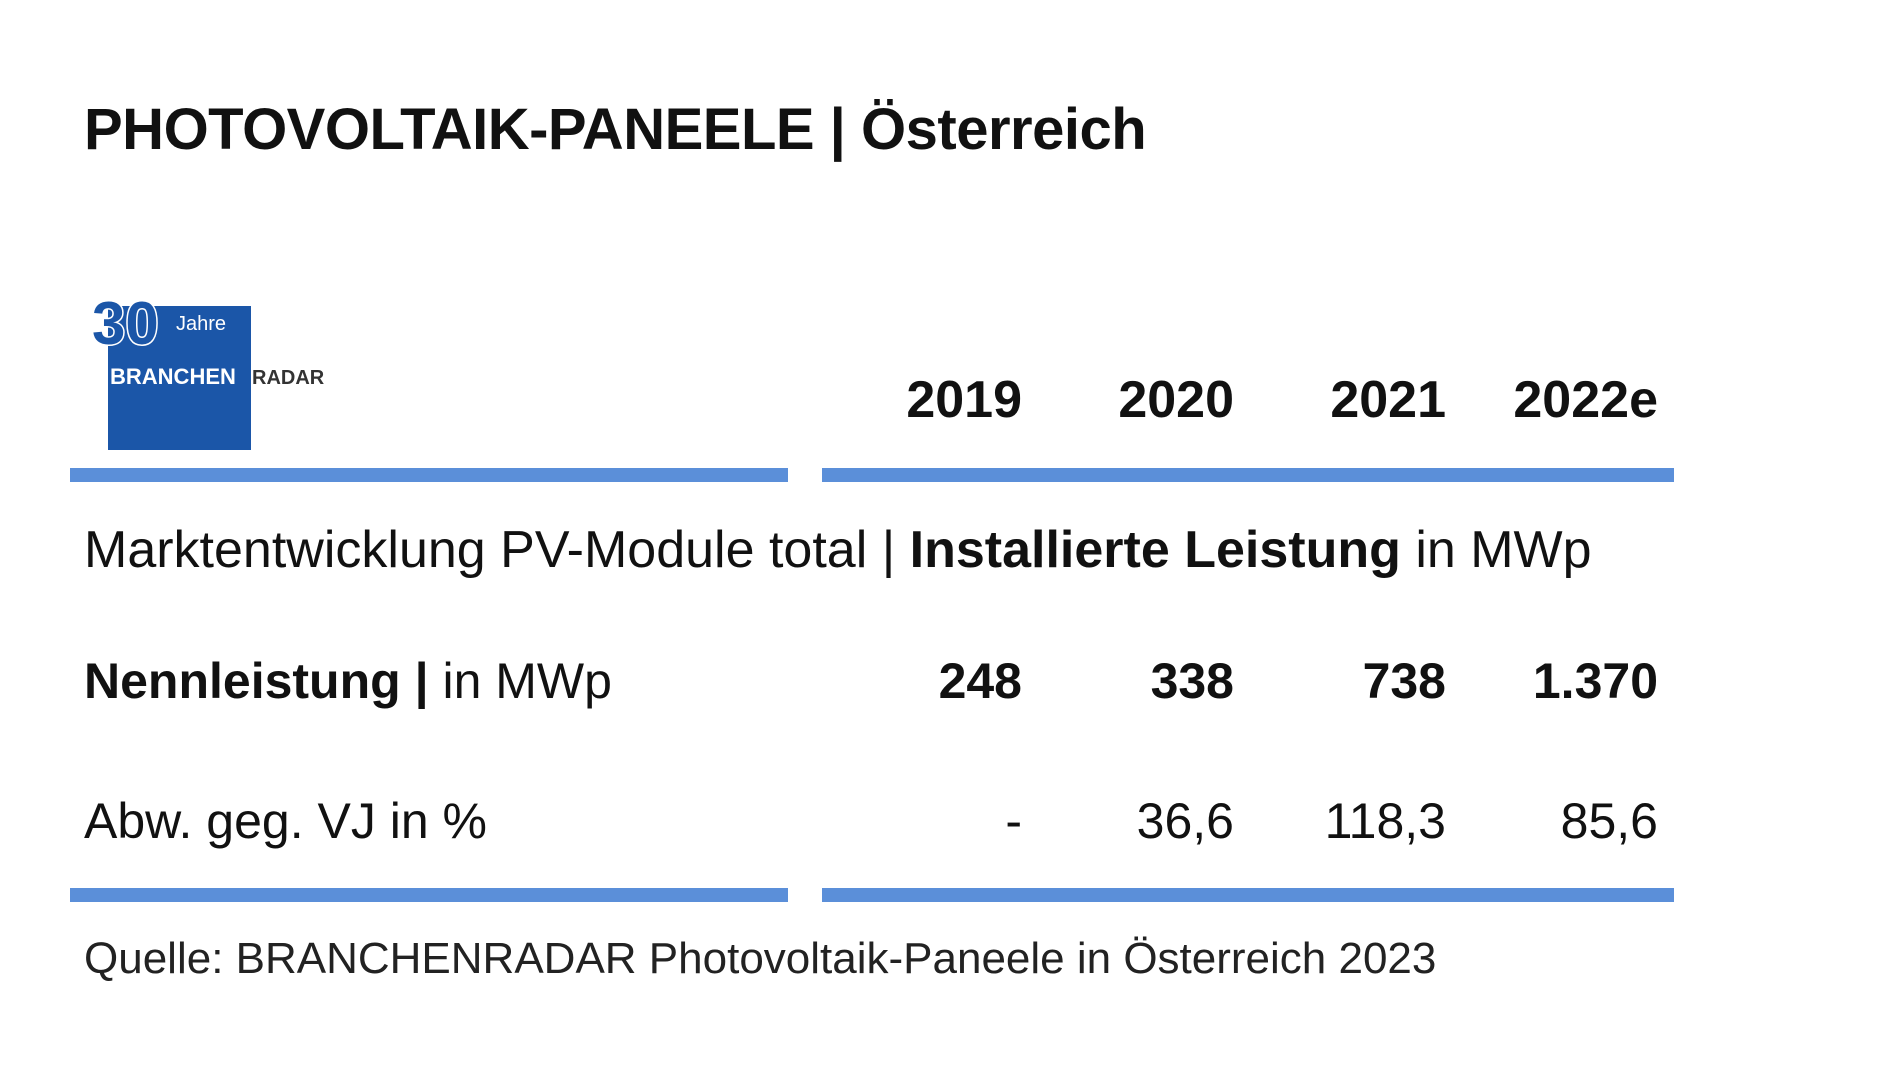  I want to click on logo-square, so click(179, 378).